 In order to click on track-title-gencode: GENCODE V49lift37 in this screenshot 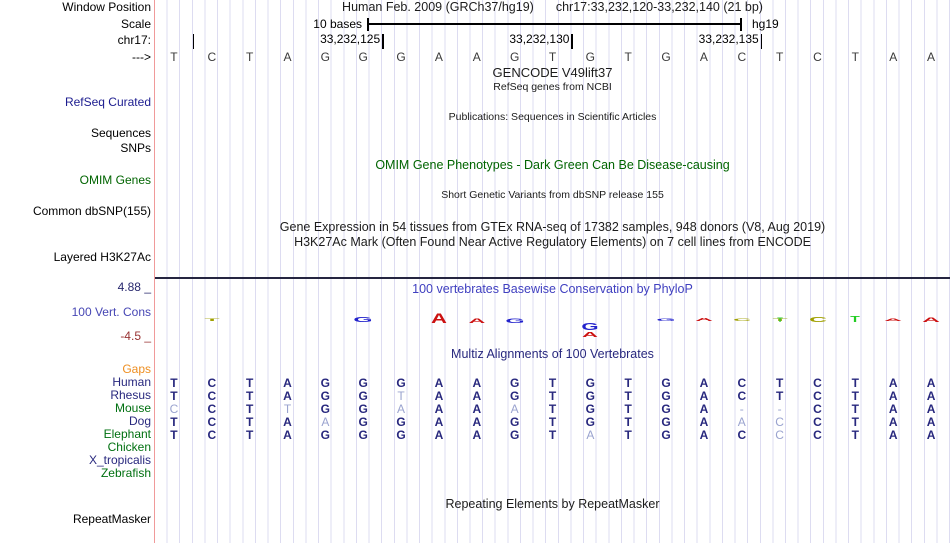, I will do `click(552, 72)`.